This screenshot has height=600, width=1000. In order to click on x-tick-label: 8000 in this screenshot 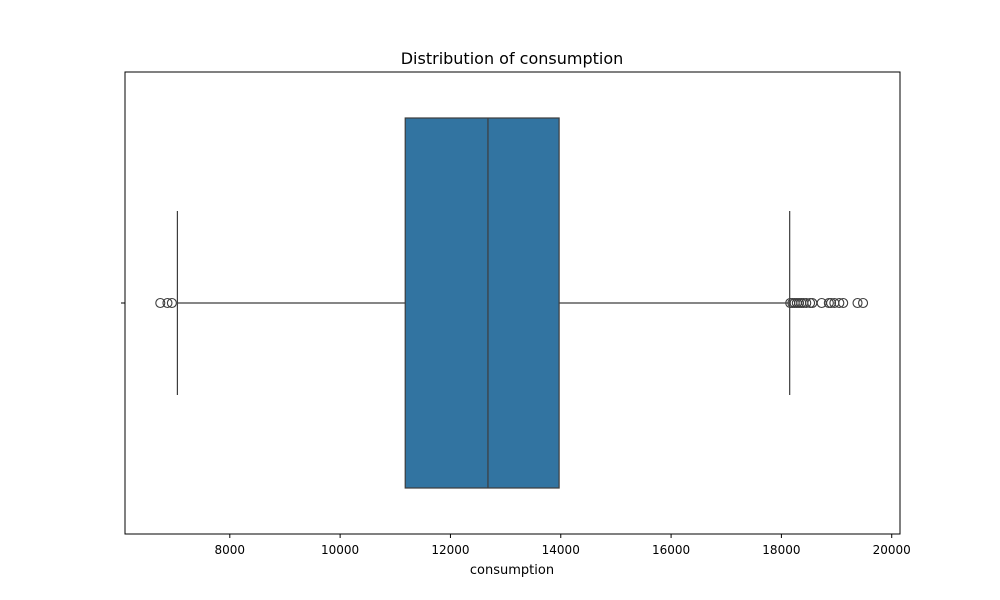, I will do `click(230, 550)`.